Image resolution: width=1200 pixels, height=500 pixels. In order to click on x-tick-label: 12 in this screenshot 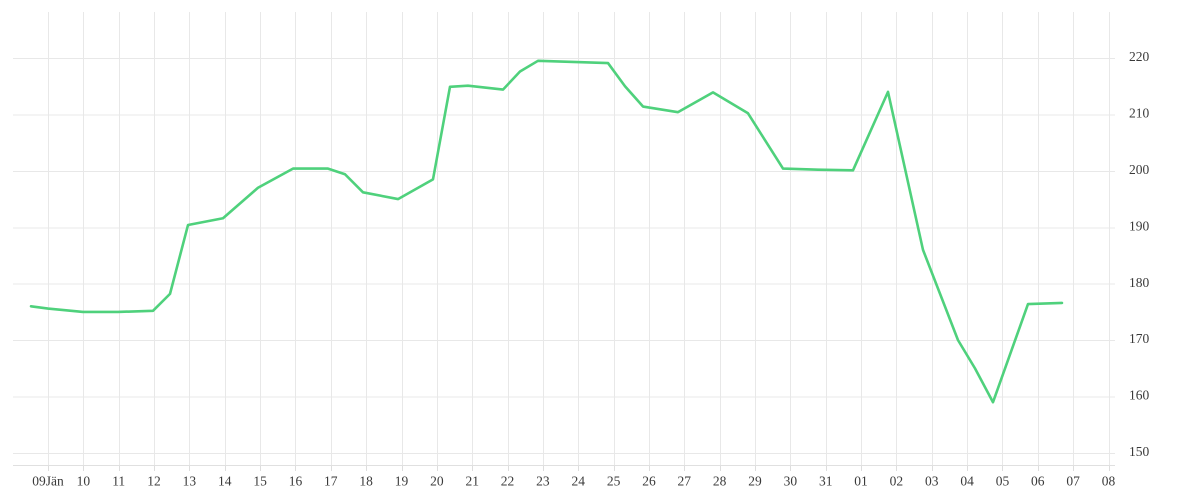, I will do `click(154, 481)`.